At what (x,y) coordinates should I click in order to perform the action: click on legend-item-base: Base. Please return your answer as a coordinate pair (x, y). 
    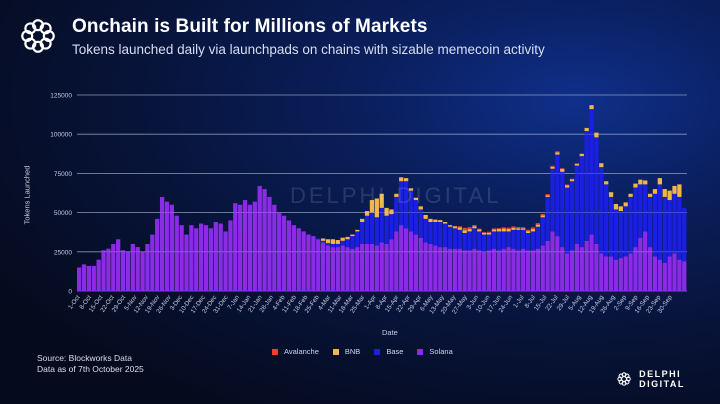
    Looking at the image, I should click on (388, 351).